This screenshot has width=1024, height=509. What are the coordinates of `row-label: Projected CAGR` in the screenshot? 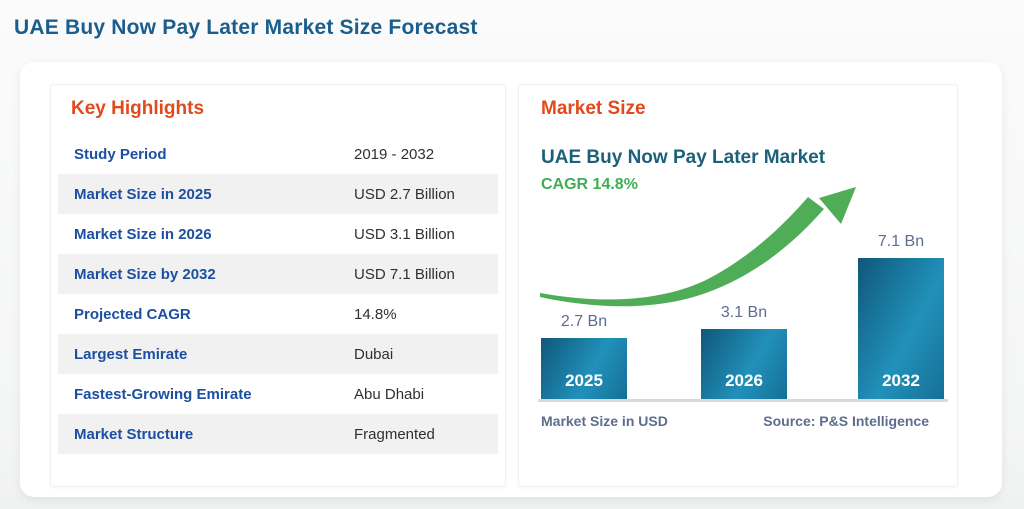 It's located at (132, 314).